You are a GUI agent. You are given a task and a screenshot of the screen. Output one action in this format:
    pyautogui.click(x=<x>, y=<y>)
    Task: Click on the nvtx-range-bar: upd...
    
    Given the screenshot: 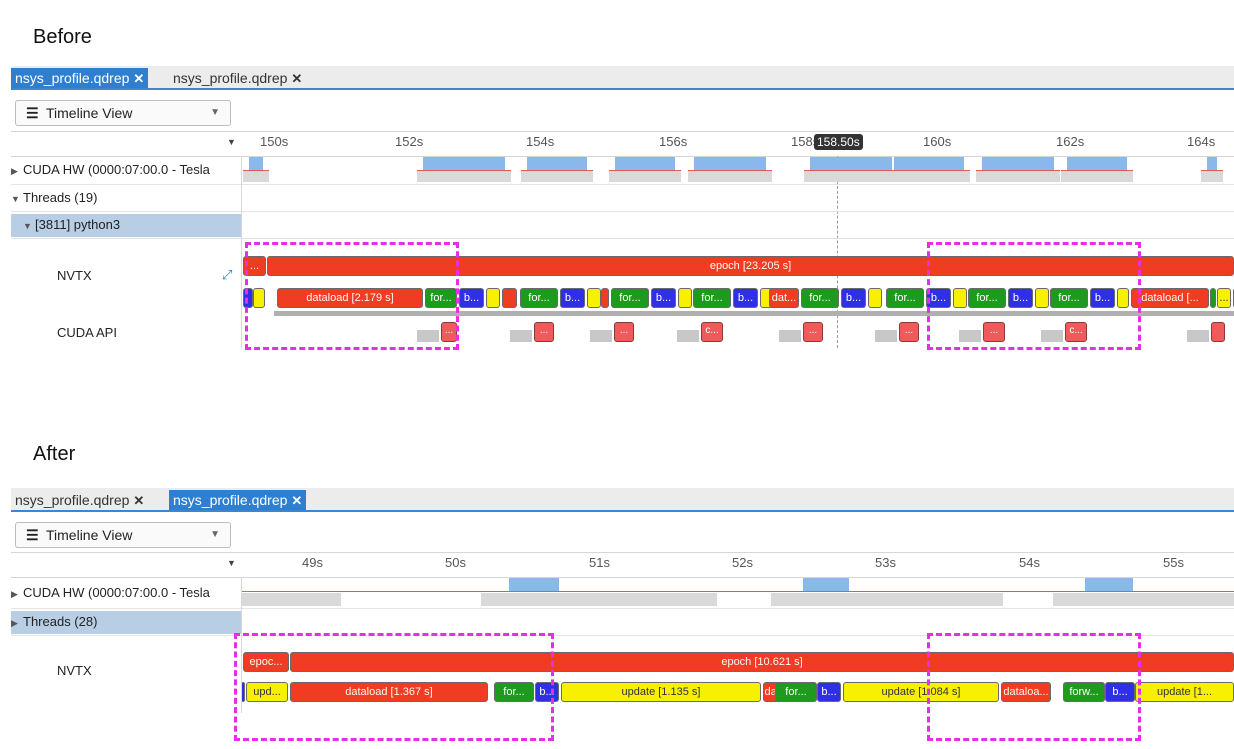 What is the action you would take?
    pyautogui.click(x=267, y=692)
    